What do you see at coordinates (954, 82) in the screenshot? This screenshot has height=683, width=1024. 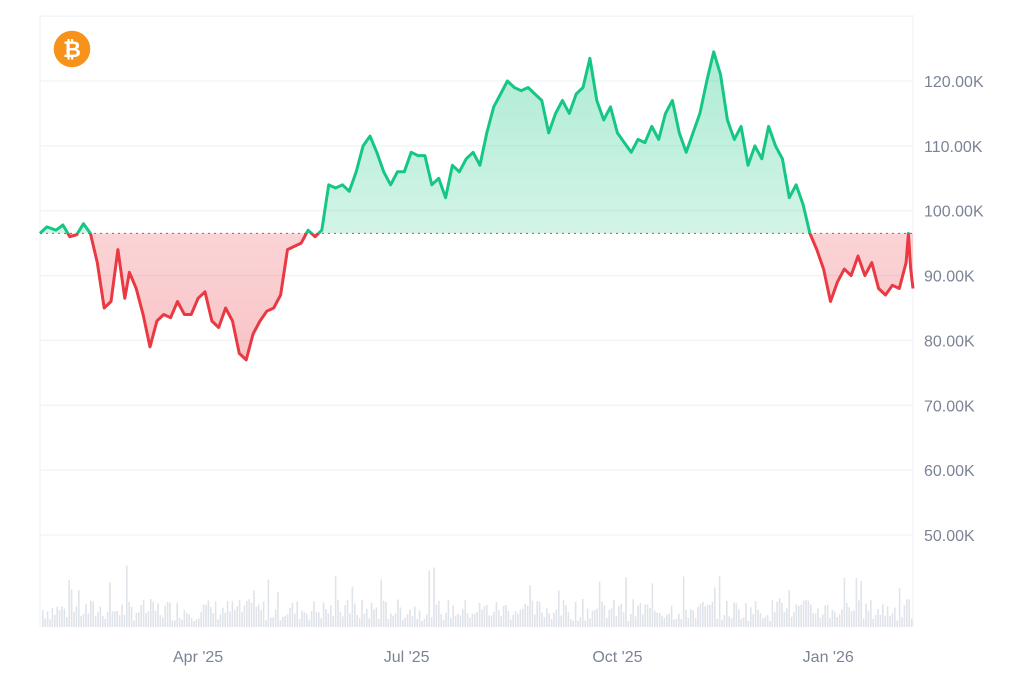 I see `y-tick-label: 120.00K` at bounding box center [954, 82].